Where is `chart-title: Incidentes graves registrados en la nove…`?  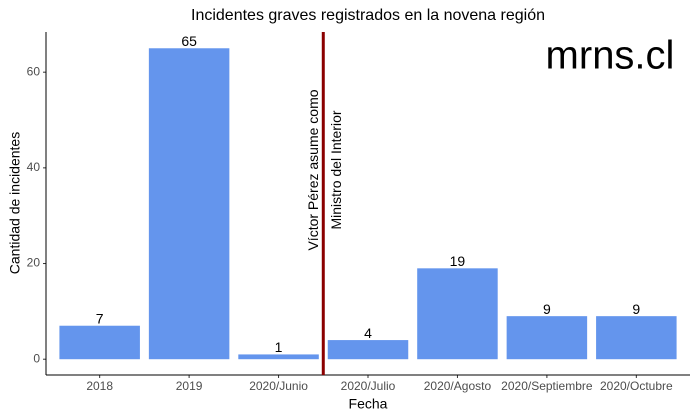 chart-title: Incidentes graves registrados en la nove… is located at coordinates (368, 15).